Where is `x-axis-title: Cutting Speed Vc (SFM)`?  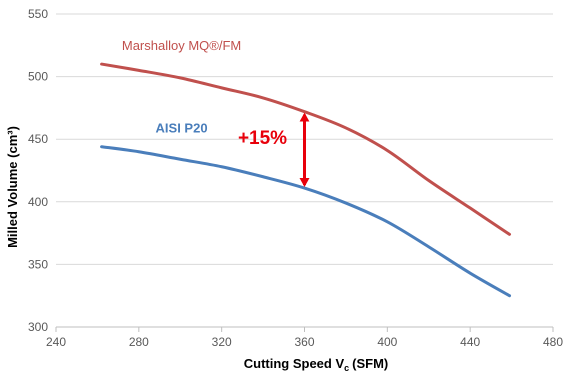
x-axis-title: Cutting Speed Vc (SFM) is located at coordinates (316, 364).